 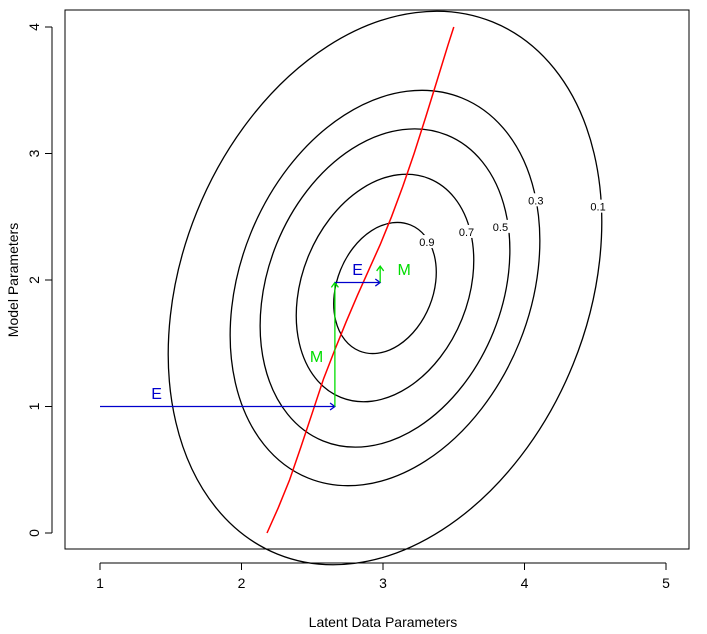 I want to click on x-axis: 1 2 3 4 5, so click(x=383, y=576).